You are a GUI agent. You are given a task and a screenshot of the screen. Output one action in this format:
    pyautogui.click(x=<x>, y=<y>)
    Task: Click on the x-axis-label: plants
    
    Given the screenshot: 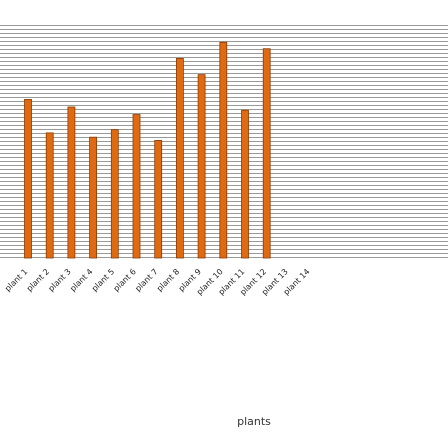 What is the action you would take?
    pyautogui.click(x=254, y=421)
    